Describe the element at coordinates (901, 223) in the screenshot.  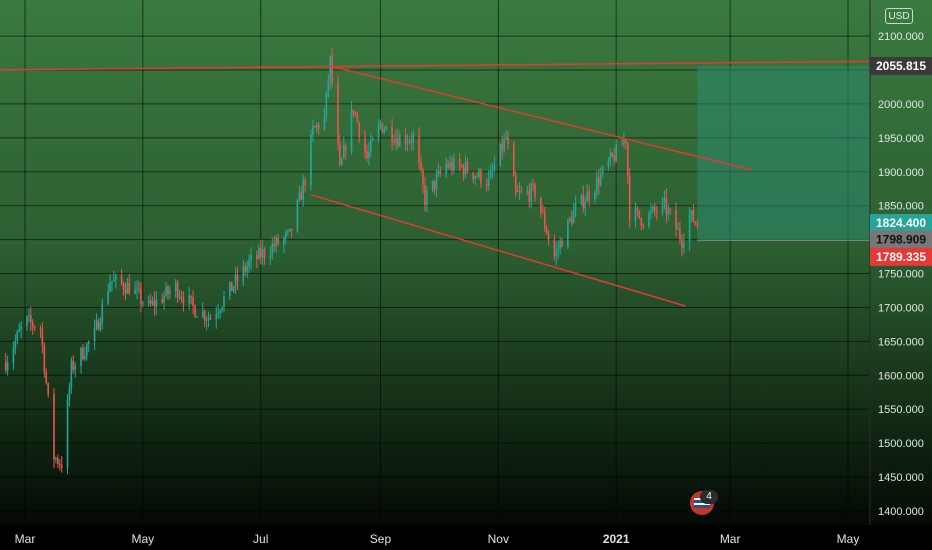
I see `price-tag-last` at that location.